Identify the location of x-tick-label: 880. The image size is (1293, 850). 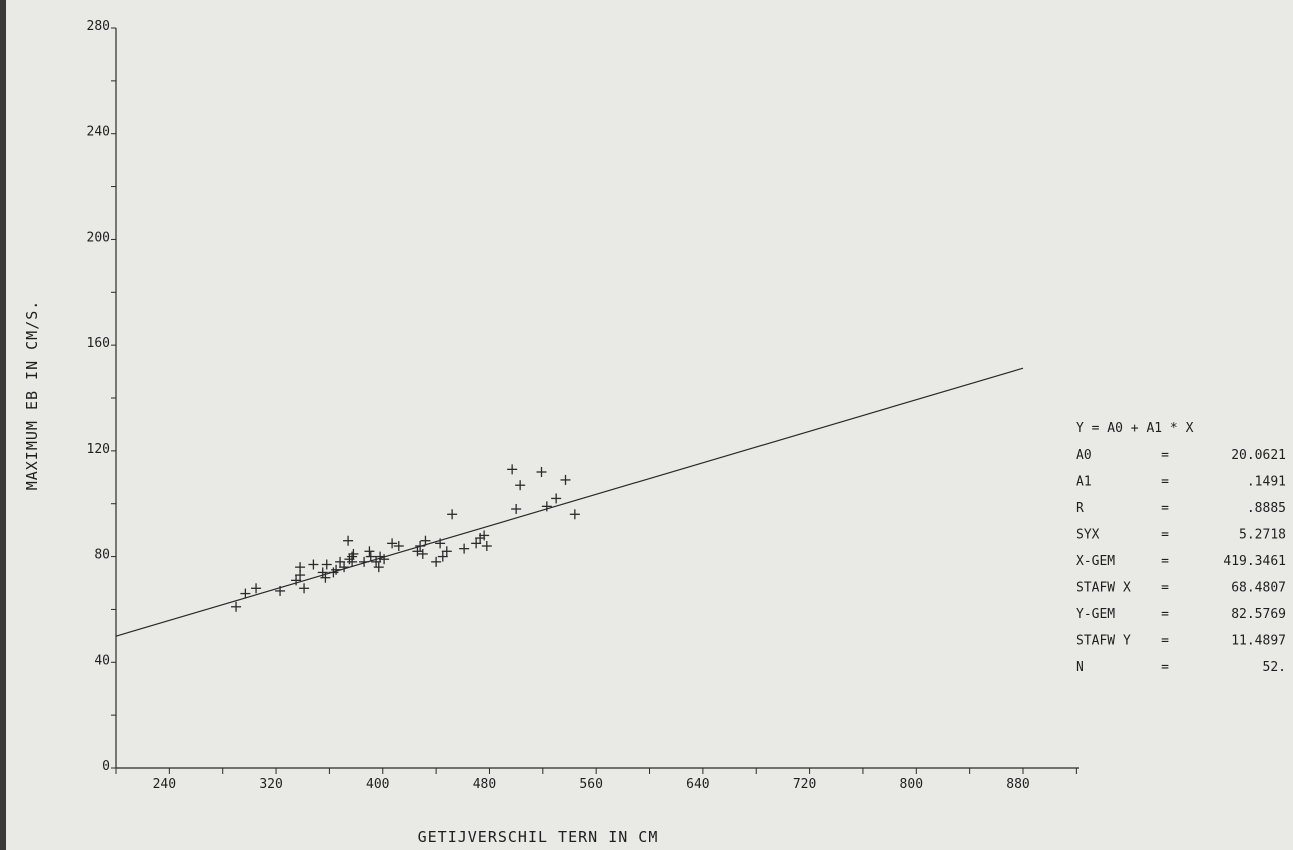
(1017, 784).